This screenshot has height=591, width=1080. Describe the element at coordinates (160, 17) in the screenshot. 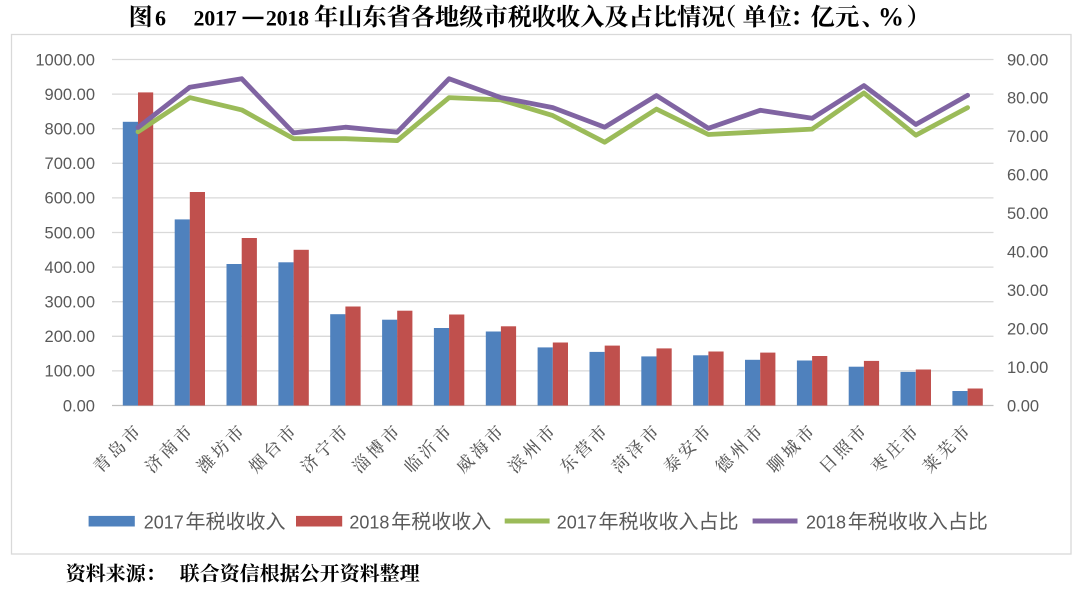

I see `svg-text: 6` at that location.